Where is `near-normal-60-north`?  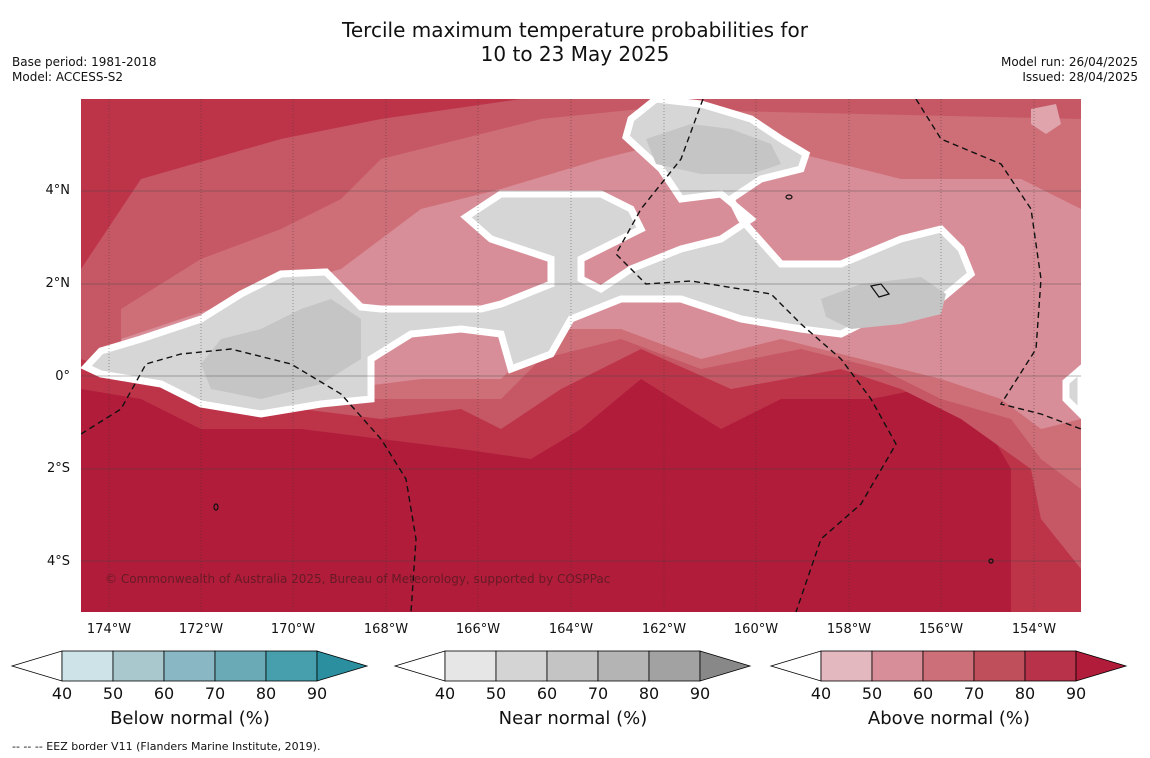 near-normal-60-north is located at coordinates (713, 149).